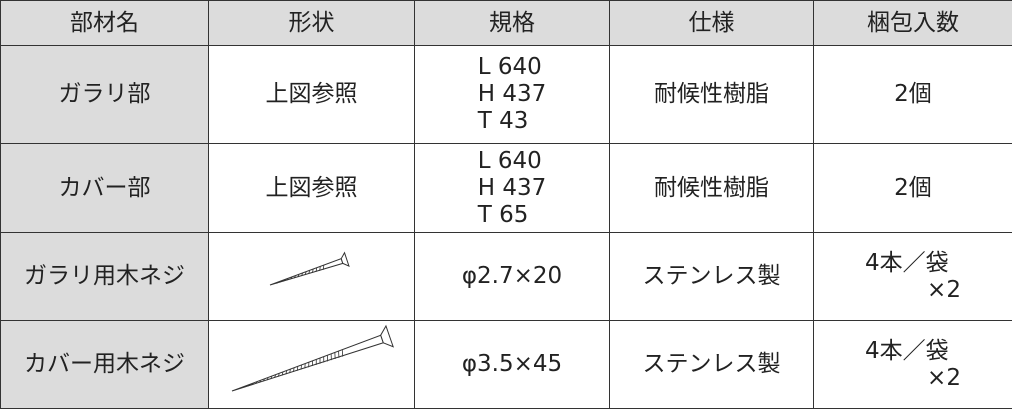  I want to click on spec-block: φ2.7×20, so click(512, 276).